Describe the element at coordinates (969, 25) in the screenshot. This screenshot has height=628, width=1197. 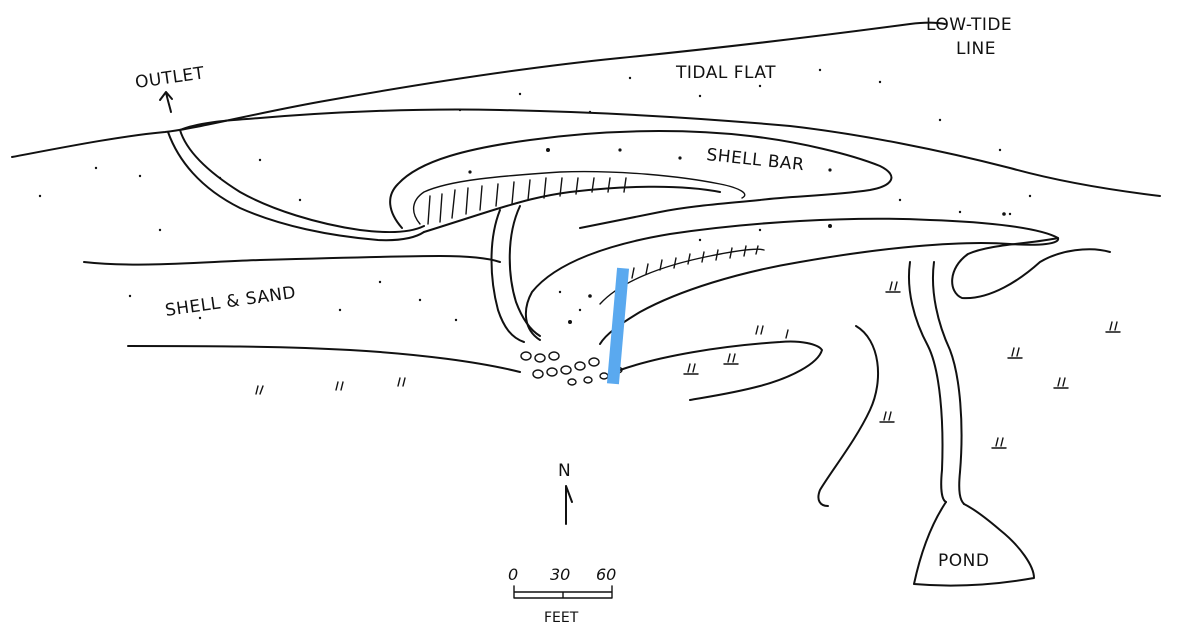
I see `label-low-tide: LOW-TIDE` at that location.